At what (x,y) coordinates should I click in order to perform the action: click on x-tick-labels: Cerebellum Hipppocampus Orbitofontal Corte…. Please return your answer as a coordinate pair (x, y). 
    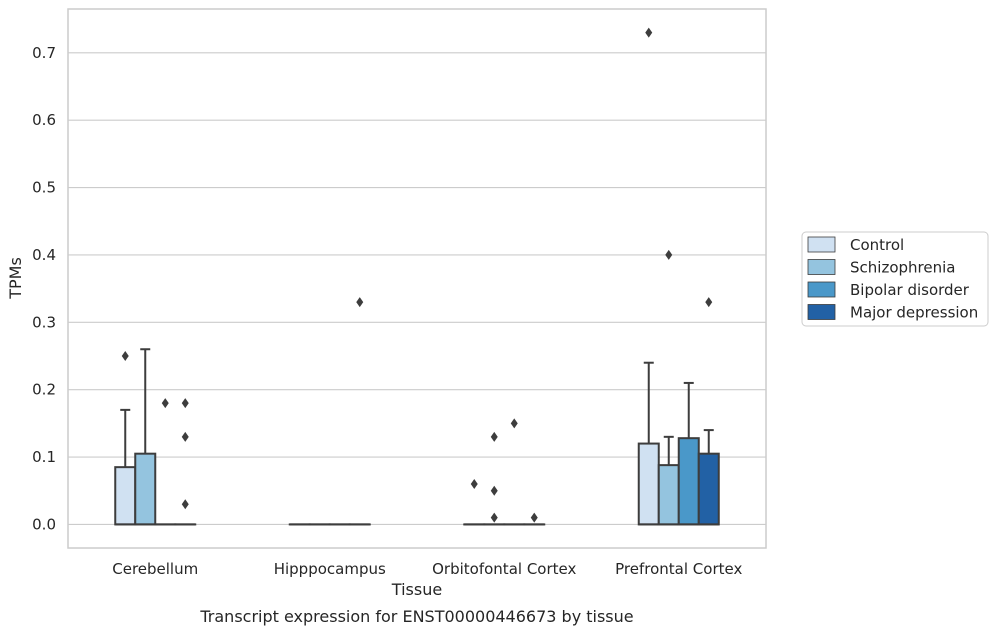
    Looking at the image, I should click on (427, 569).